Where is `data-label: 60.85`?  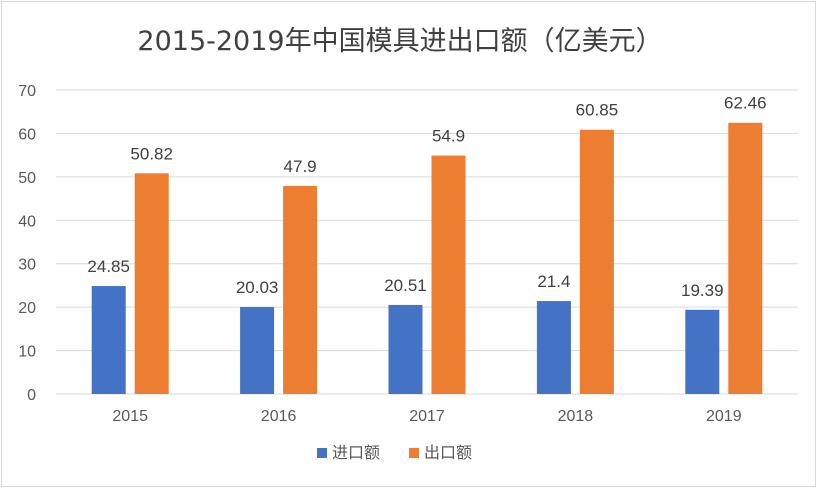
data-label: 60.85 is located at coordinates (597, 110).